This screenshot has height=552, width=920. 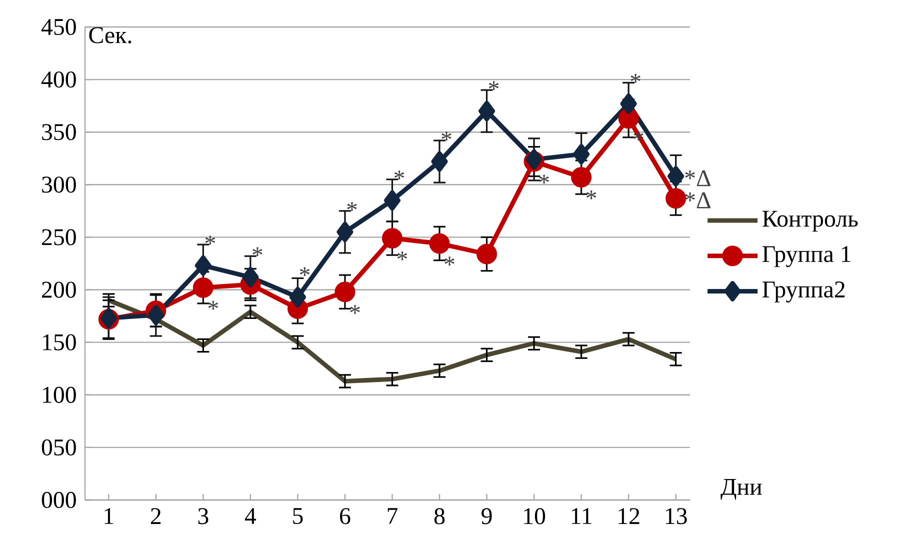 What do you see at coordinates (59, 394) in the screenshot?
I see `y-tick-label: 100` at bounding box center [59, 394].